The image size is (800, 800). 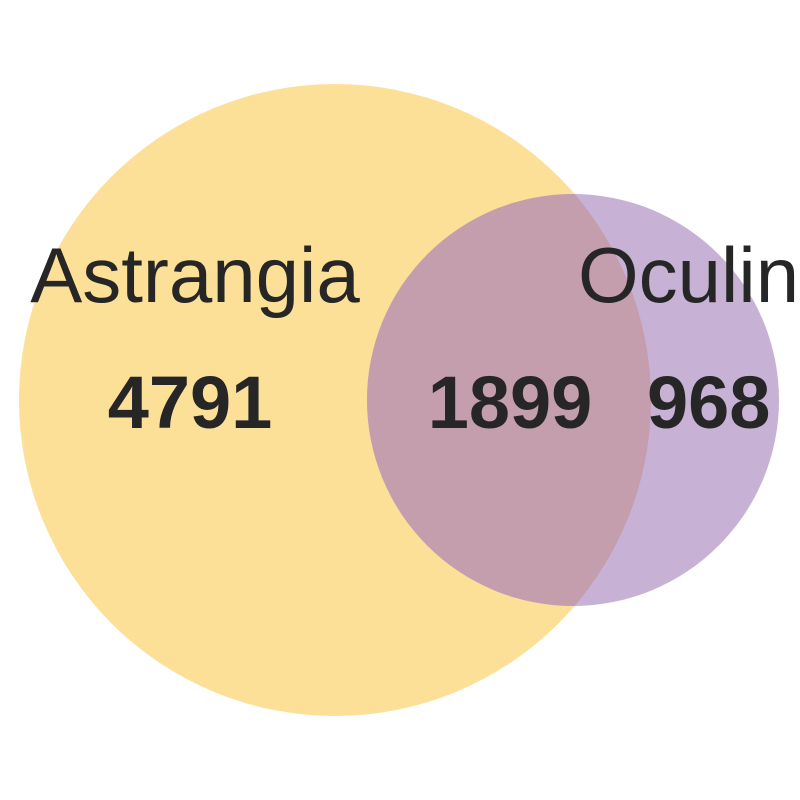 I want to click on intersection-count: 1899, so click(x=510, y=402).